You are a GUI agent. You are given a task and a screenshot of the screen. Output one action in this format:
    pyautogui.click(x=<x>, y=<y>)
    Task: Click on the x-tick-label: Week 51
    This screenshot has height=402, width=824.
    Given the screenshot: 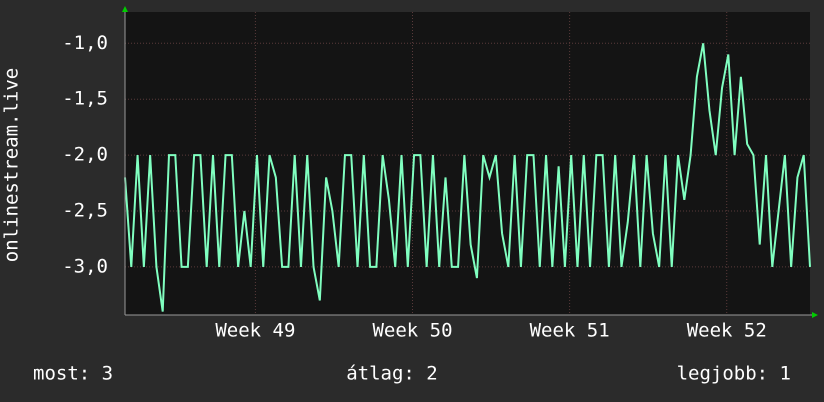 What is the action you would take?
    pyautogui.click(x=570, y=331)
    